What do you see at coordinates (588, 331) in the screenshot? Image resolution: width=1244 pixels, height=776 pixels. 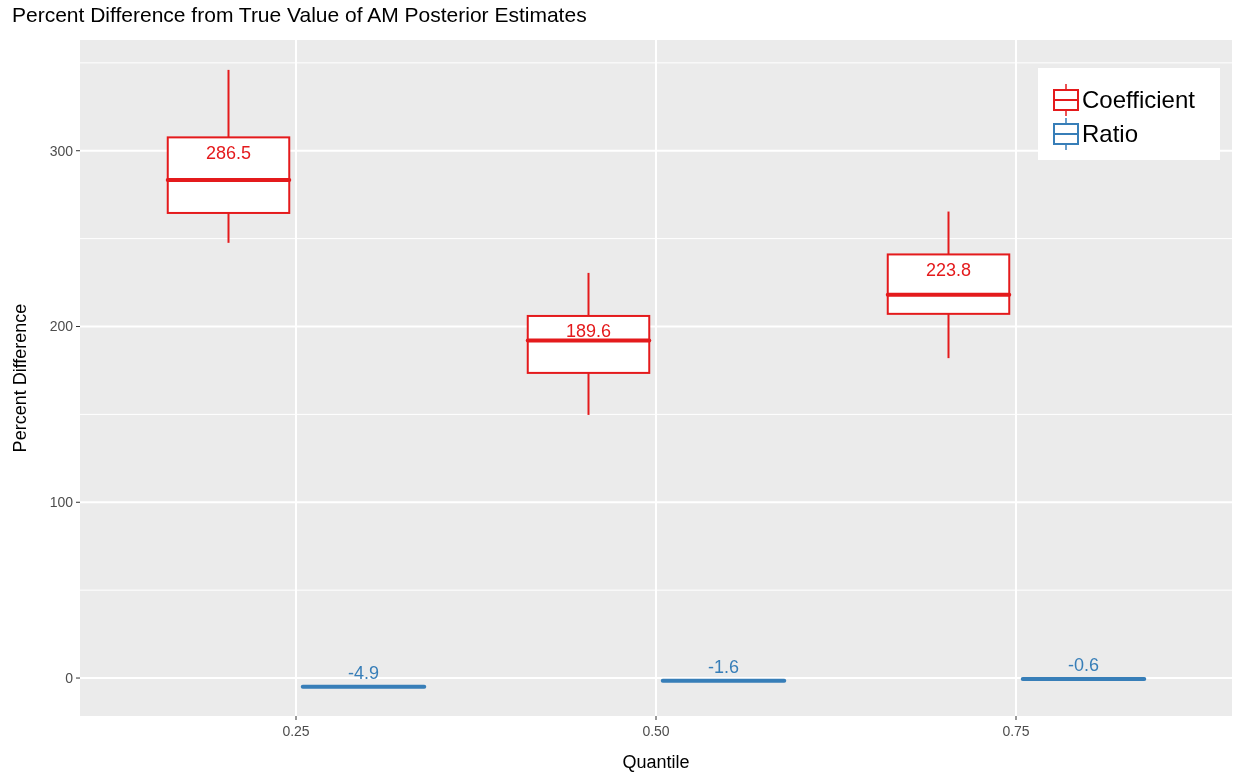 I see `text: 189.6` at bounding box center [588, 331].